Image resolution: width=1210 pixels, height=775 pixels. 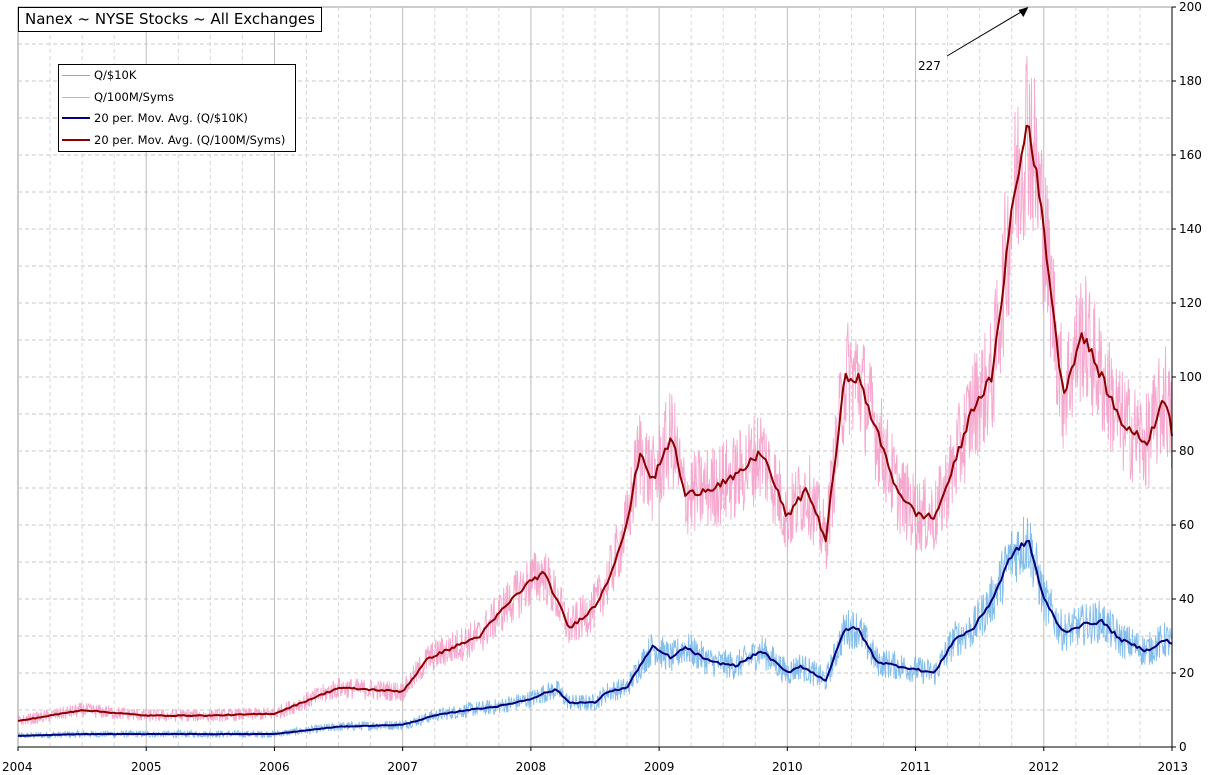 I want to click on legend-label-ma-q10k: 20 per. Mov. Avg. (Q/$10K), so click(x=171, y=118).